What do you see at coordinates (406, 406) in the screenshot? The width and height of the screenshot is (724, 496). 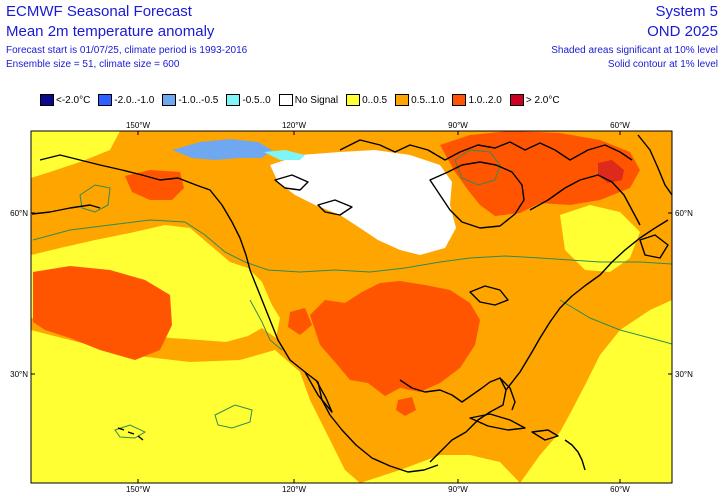 I see `red-texas-patch` at bounding box center [406, 406].